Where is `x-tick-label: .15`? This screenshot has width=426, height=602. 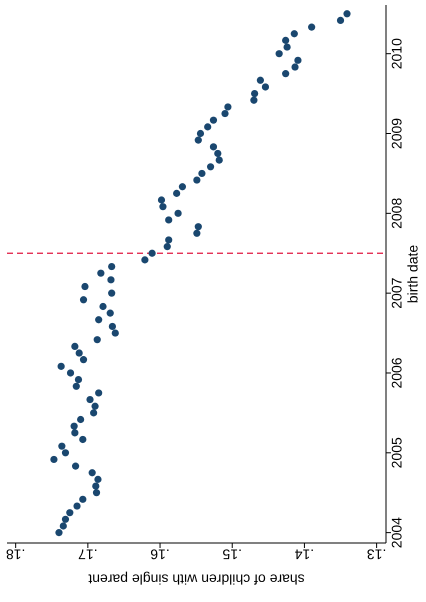 x-tick-label: .15 is located at coordinates (232, 554).